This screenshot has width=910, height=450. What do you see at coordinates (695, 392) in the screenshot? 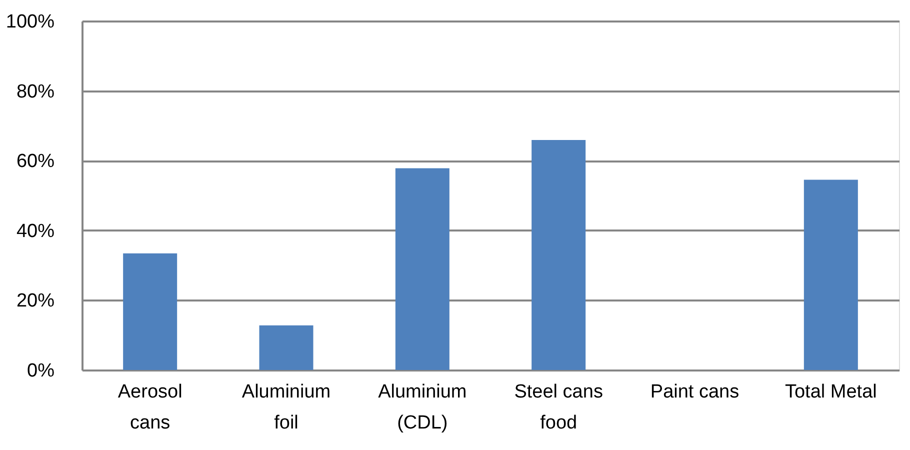
I see `x-tick-label: Paint cans` at bounding box center [695, 392].